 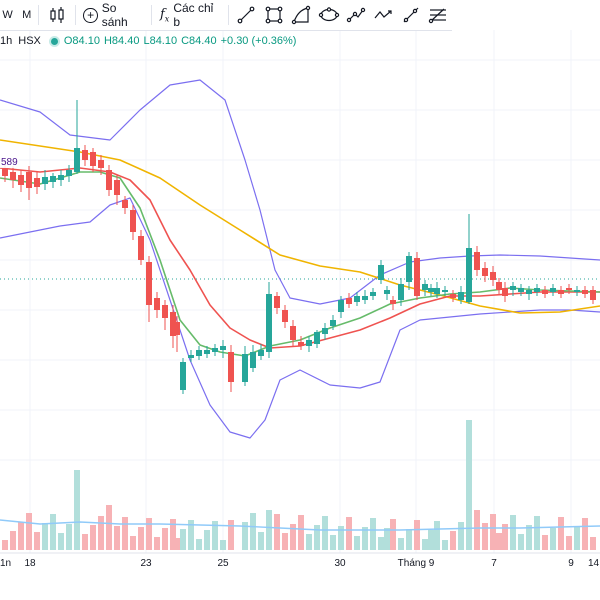 I want to click on legend-interval: 1h, so click(x=6, y=41).